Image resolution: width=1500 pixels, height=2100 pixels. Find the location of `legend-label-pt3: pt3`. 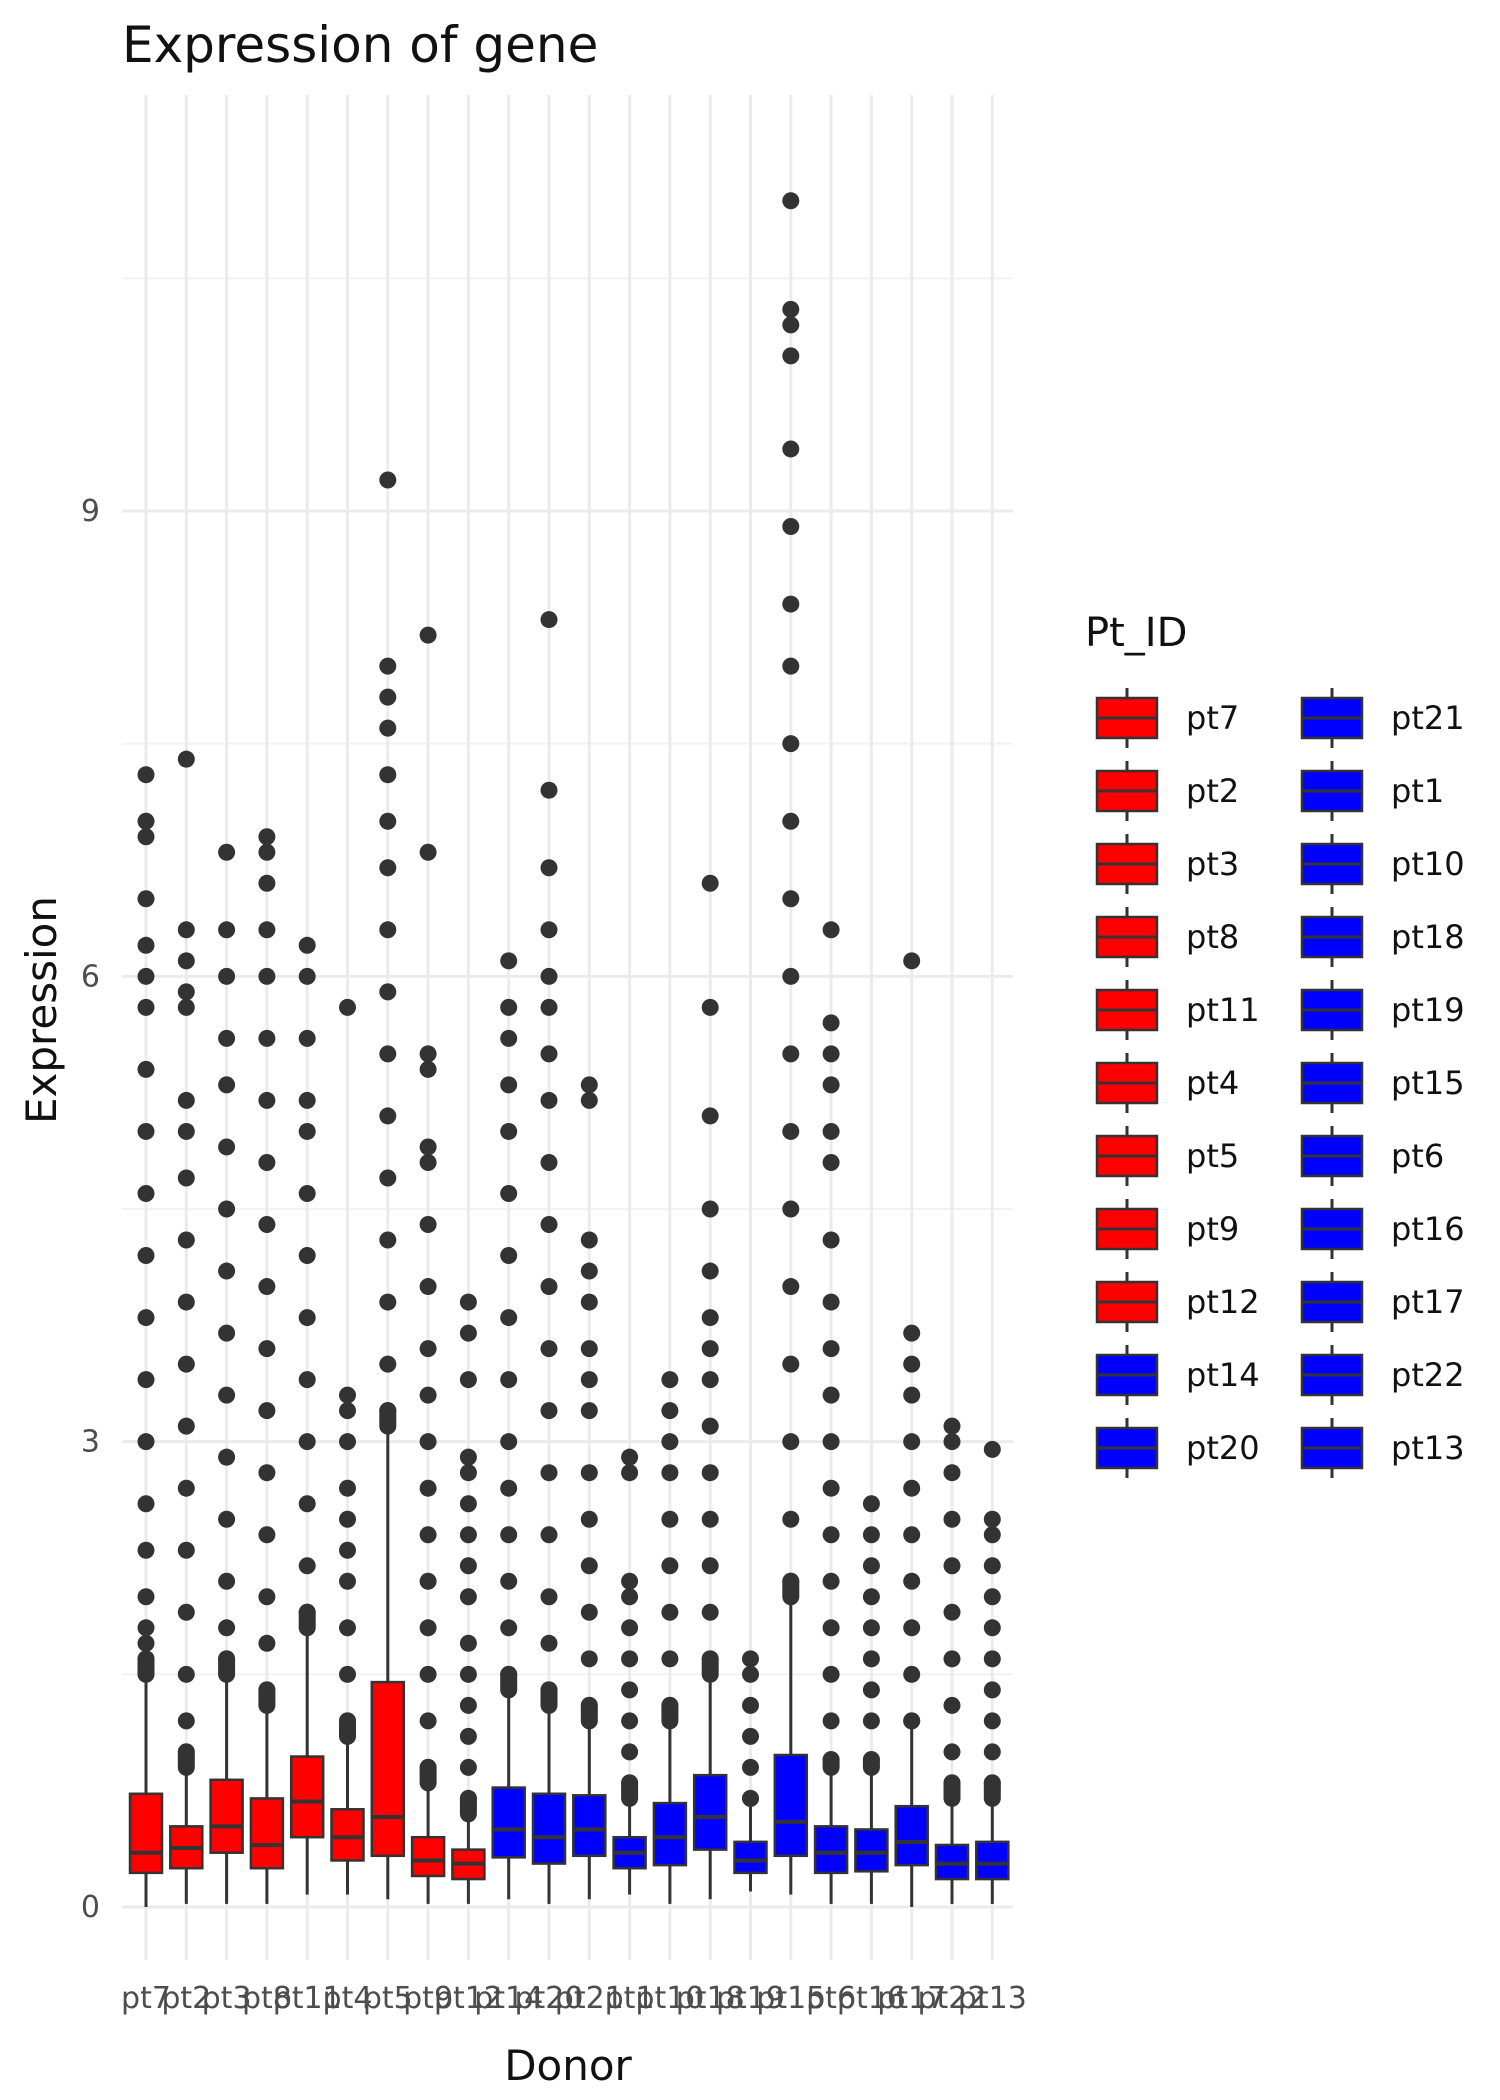

legend-label-pt3: pt3 is located at coordinates (1212, 864).